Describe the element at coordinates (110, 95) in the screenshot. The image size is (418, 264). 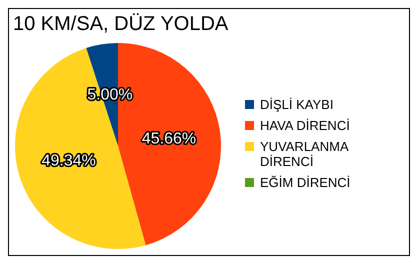
I see `data-label: 5.00%` at that location.